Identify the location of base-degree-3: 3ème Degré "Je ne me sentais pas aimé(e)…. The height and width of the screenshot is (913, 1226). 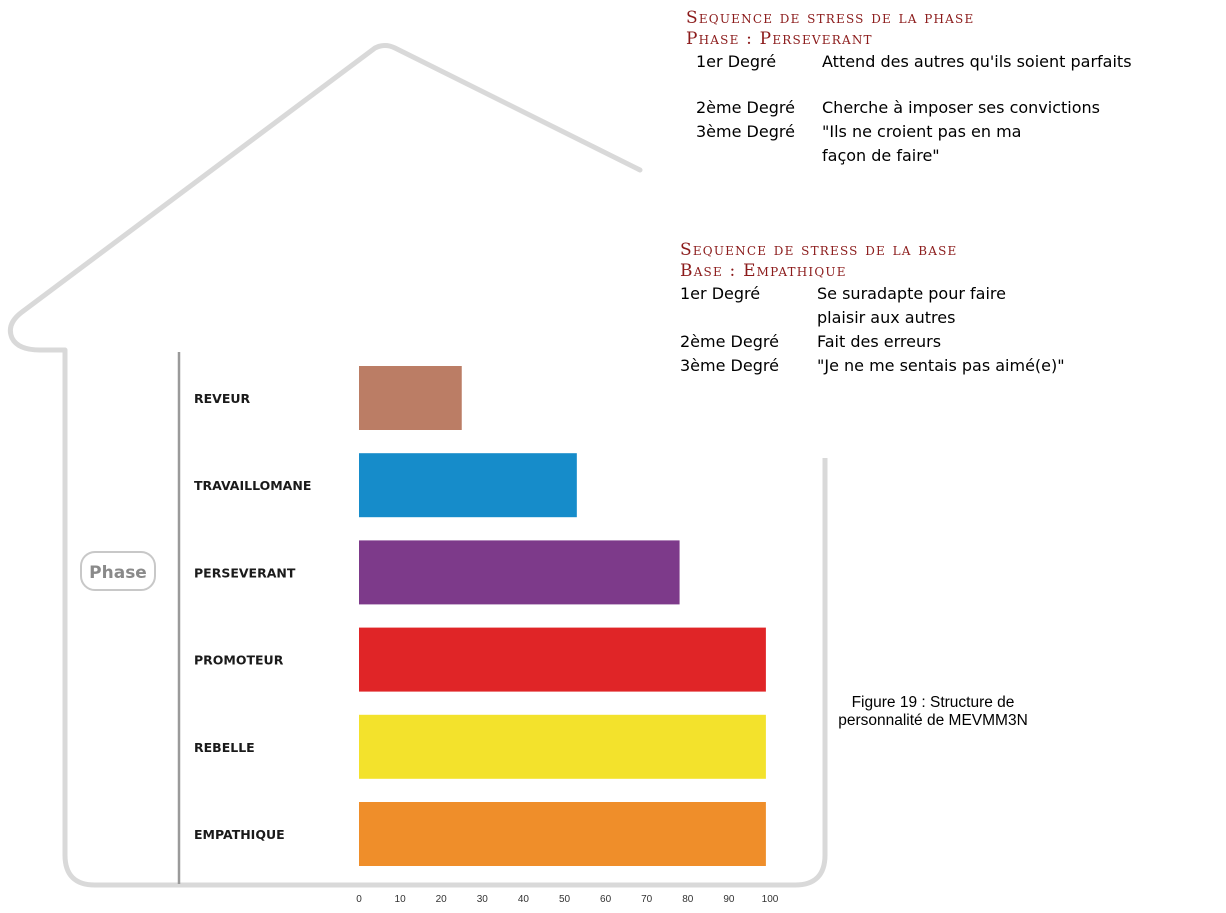
(930, 366).